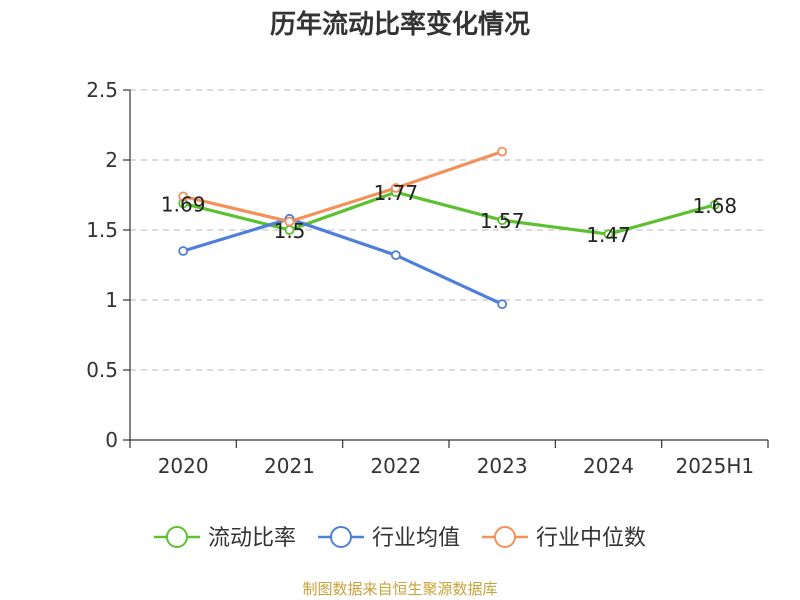 Image resolution: width=800 pixels, height=600 pixels. I want to click on legend-label: 行业中位数, so click(591, 538).